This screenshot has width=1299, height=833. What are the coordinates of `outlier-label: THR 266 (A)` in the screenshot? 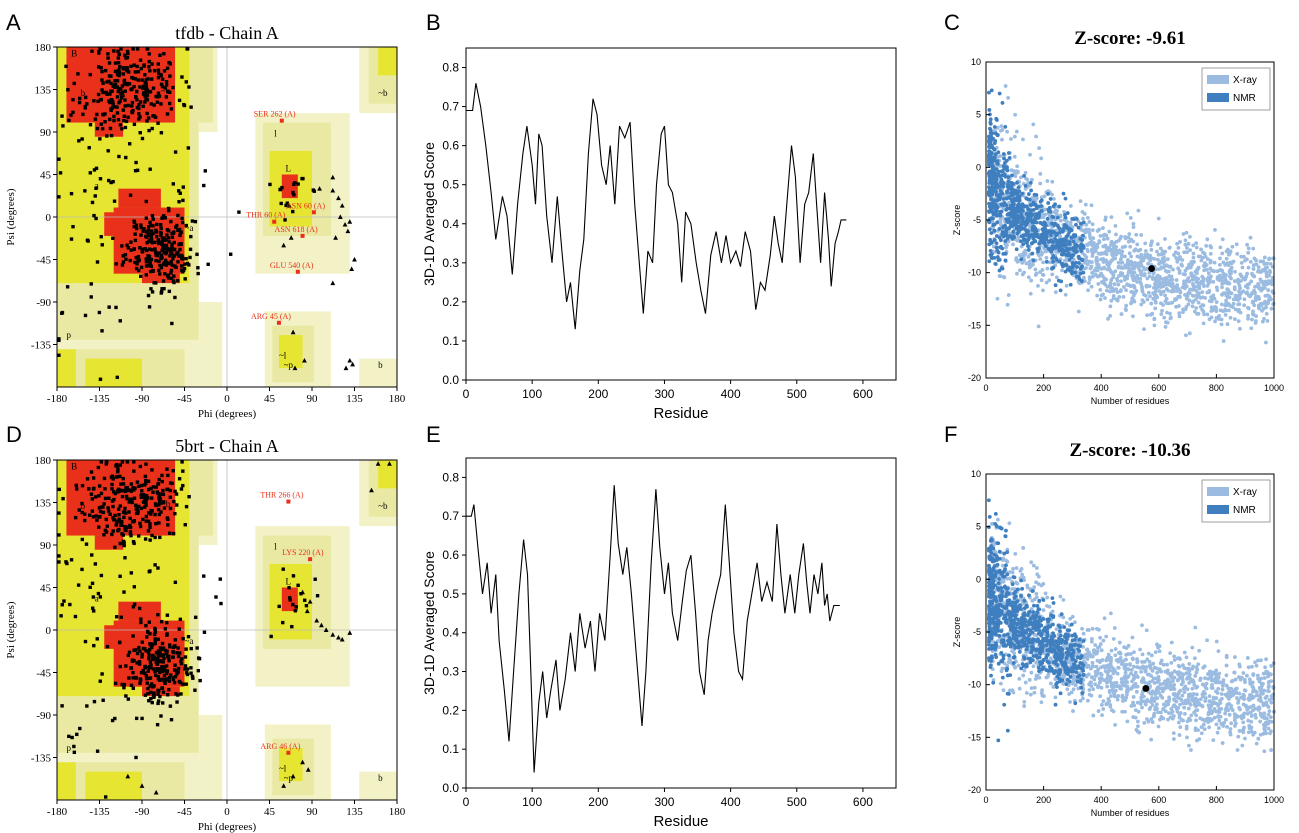 It's located at (281, 495).